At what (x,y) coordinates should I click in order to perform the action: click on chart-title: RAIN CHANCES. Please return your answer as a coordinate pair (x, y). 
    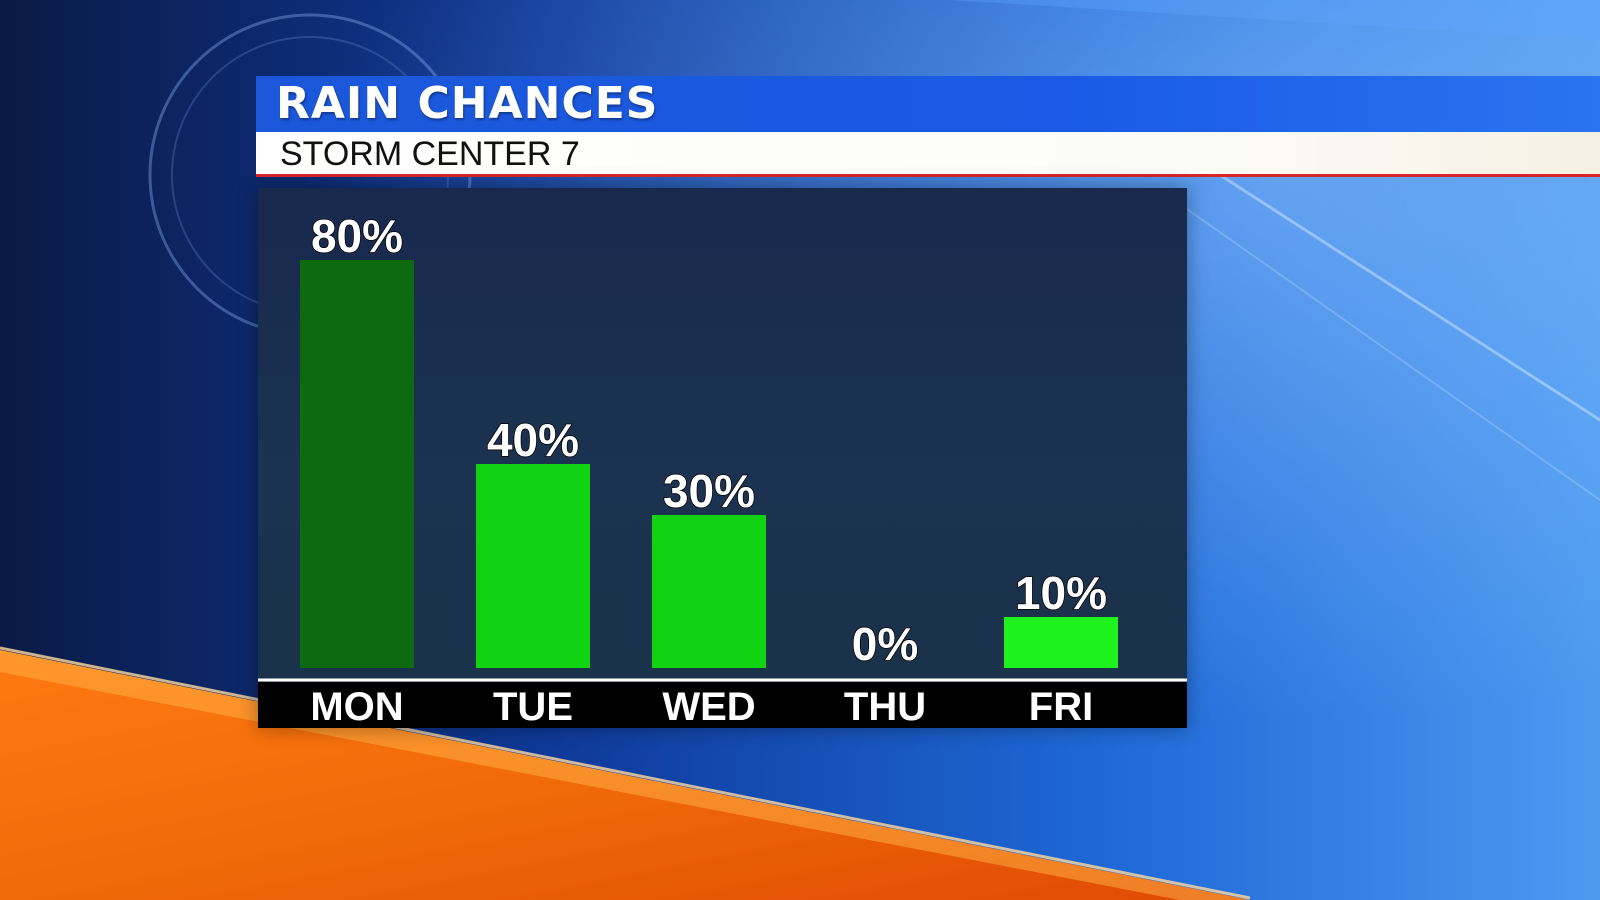
    Looking at the image, I should click on (467, 103).